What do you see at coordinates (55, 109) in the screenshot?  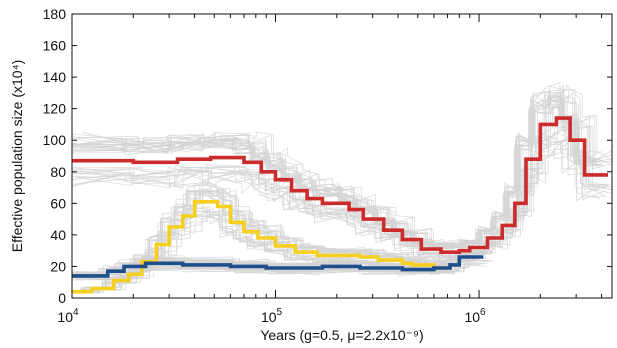 I see `y-tick-label: 120` at bounding box center [55, 109].